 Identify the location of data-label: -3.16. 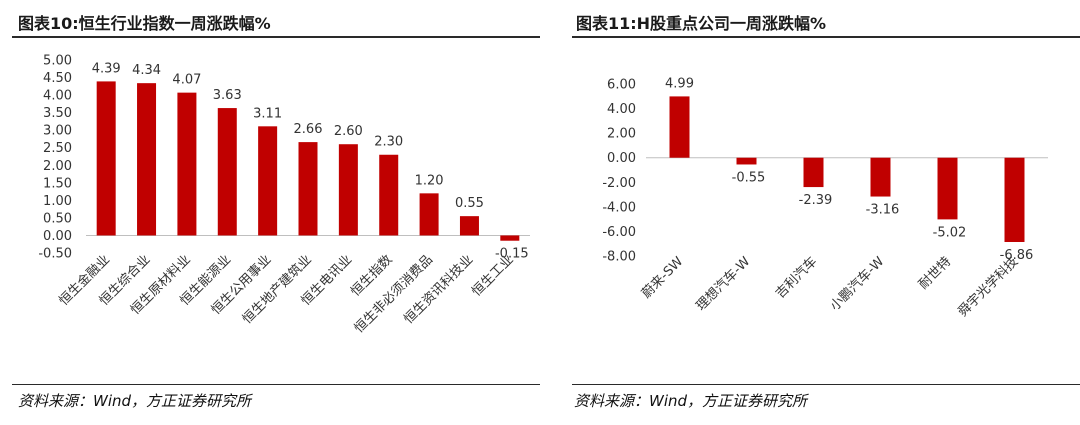
(883, 210).